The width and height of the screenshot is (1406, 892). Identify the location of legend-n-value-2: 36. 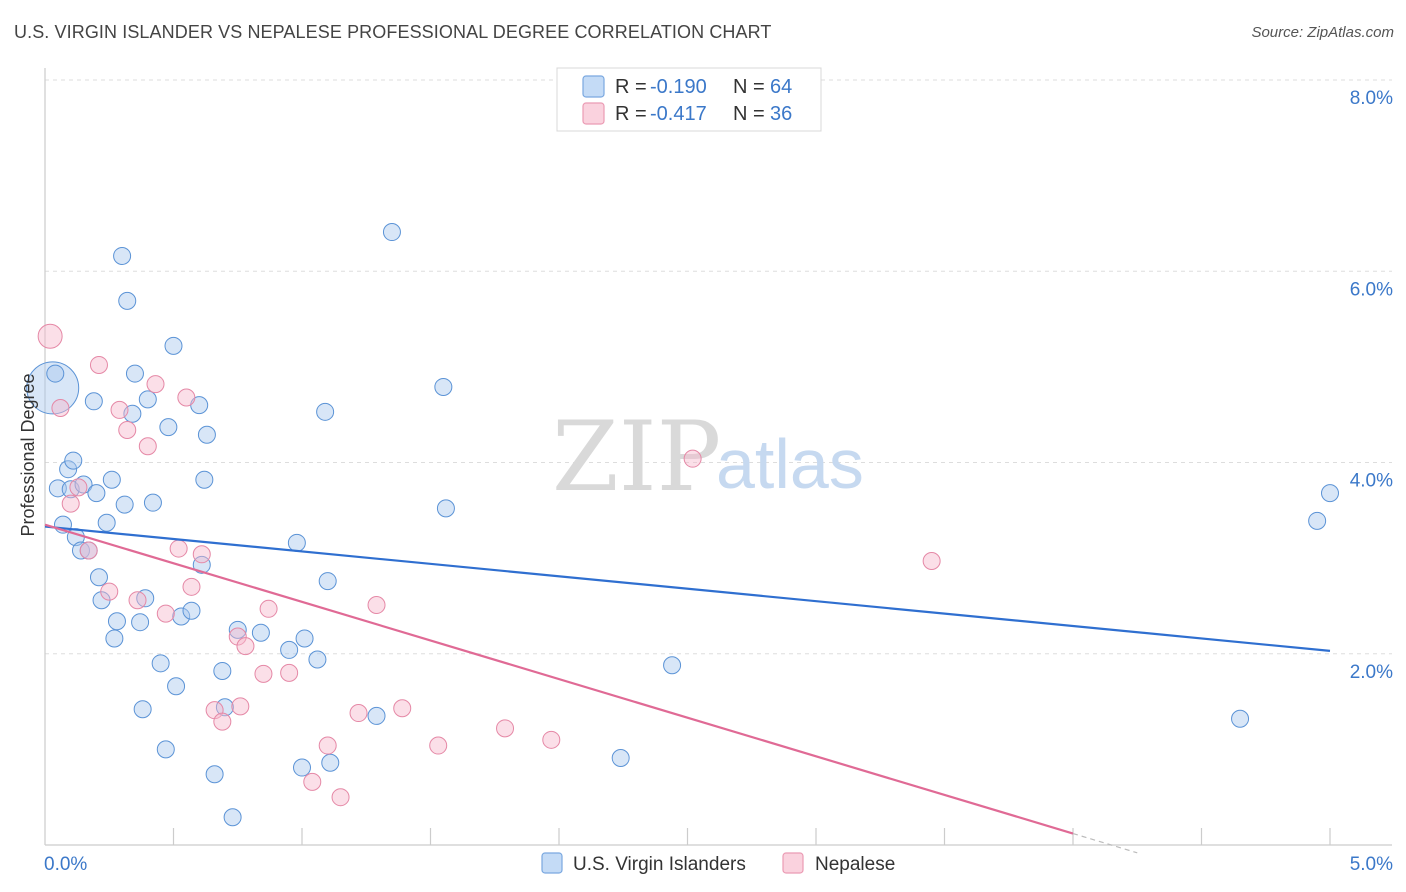
(781, 114).